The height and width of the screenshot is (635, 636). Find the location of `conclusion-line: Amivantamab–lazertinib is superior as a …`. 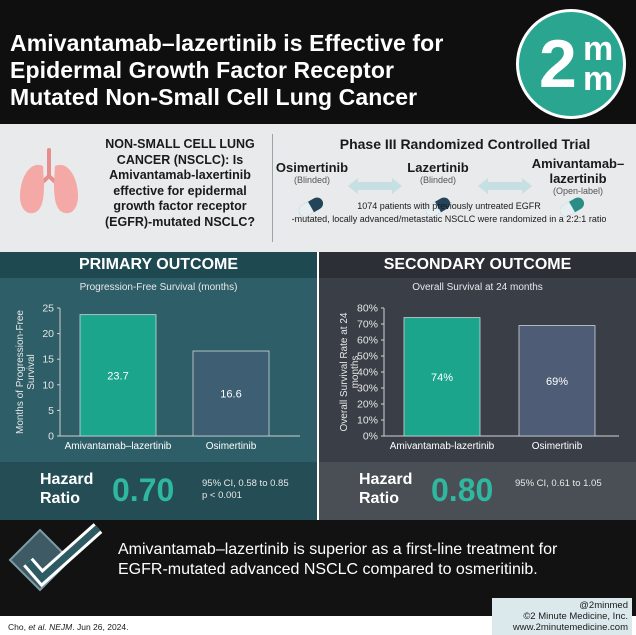

conclusion-line: Amivantamab–lazertinib is superior as a … is located at coordinates (338, 549).